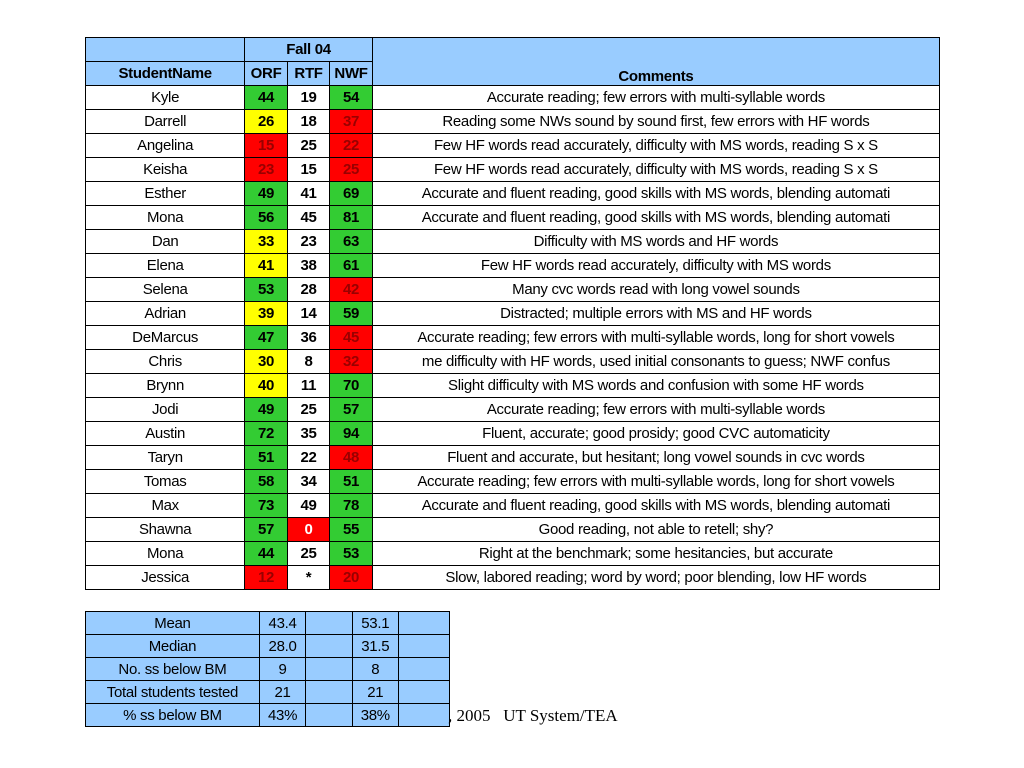 This screenshot has width=1024, height=768. Describe the element at coordinates (282, 669) in the screenshot. I see `stats-orf-cell: 9` at that location.